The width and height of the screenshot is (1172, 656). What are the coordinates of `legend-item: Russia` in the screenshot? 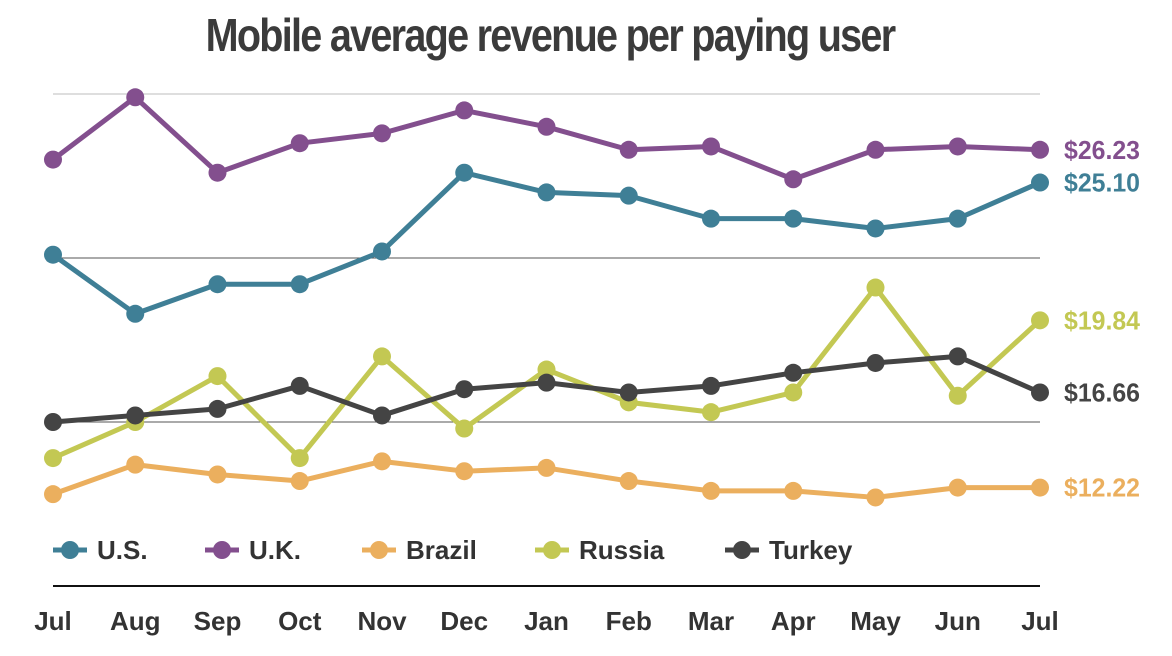 It's located at (600, 550).